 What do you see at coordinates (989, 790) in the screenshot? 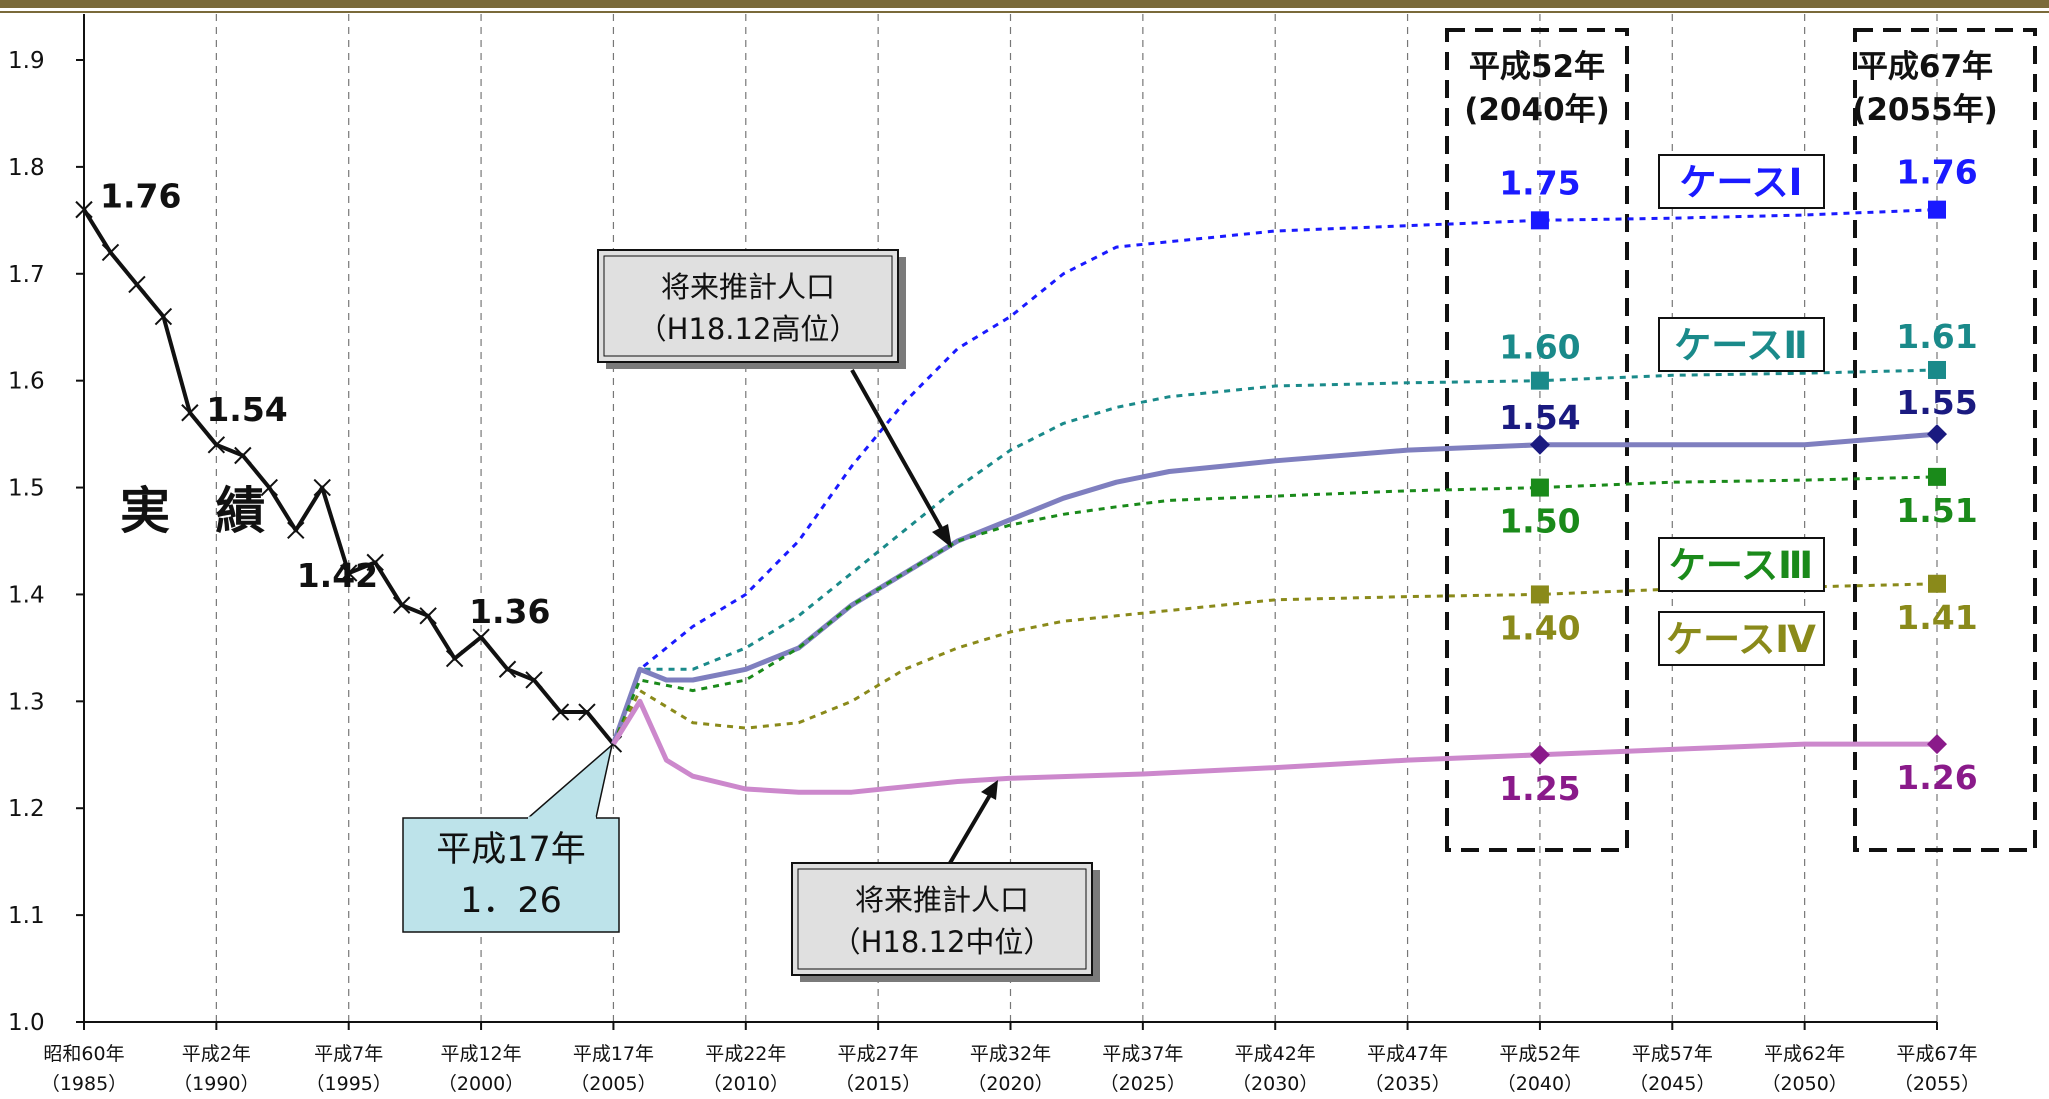
I see `callout-mid-arrowhead` at bounding box center [989, 790].